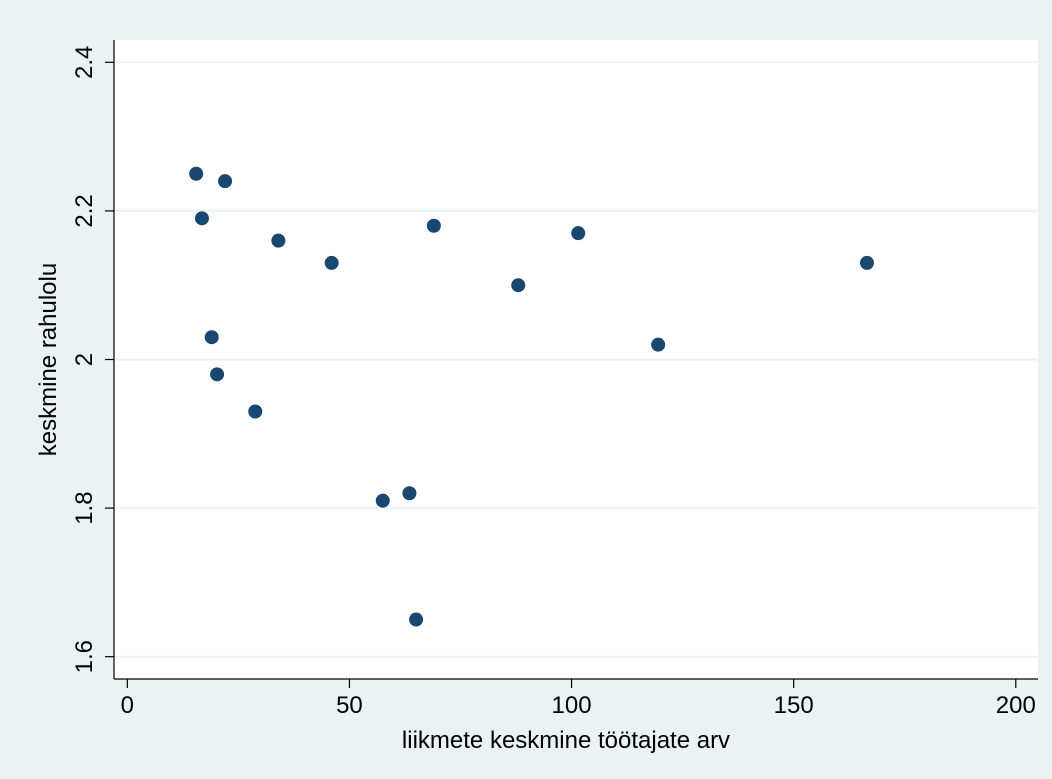 The image size is (1052, 779). What do you see at coordinates (84, 359) in the screenshot?
I see `y-tick-label: 2` at bounding box center [84, 359].